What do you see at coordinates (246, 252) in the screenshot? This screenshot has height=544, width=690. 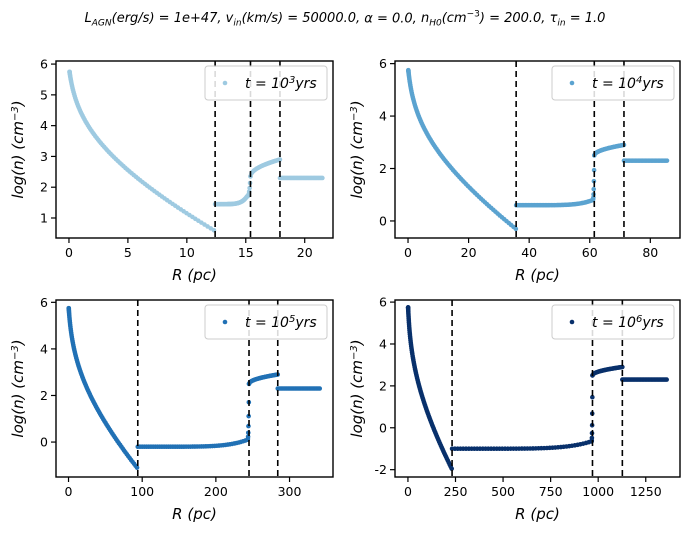 I see `x-tick-label: 15` at bounding box center [246, 252].